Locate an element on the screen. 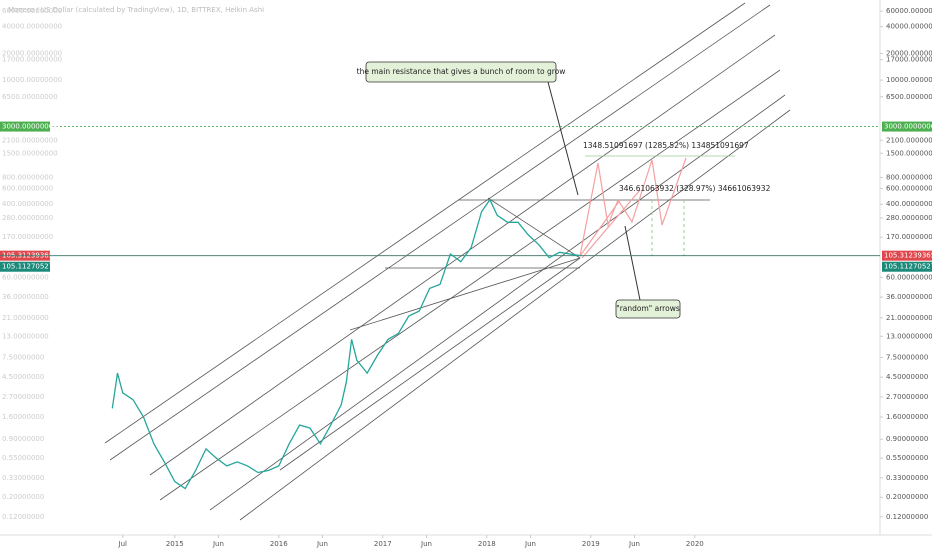 This screenshot has width=932, height=550. price-tag-label: 105.31239365 is located at coordinates (908, 256).